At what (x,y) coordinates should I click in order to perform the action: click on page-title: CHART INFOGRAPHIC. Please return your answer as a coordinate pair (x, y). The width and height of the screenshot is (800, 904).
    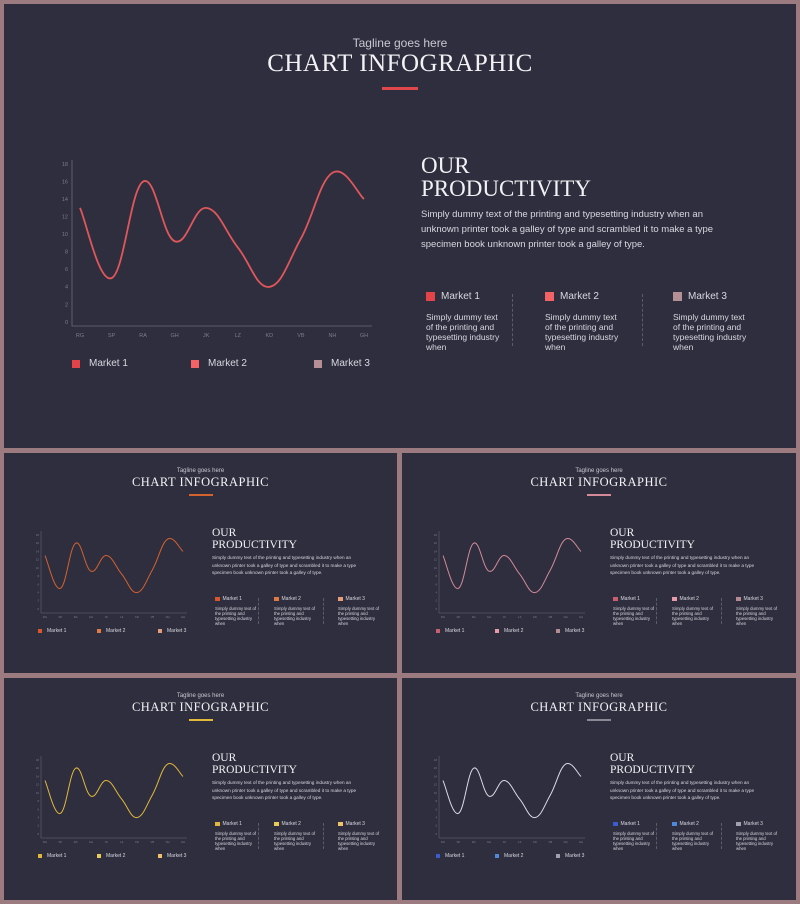
    Looking at the image, I should click on (599, 707).